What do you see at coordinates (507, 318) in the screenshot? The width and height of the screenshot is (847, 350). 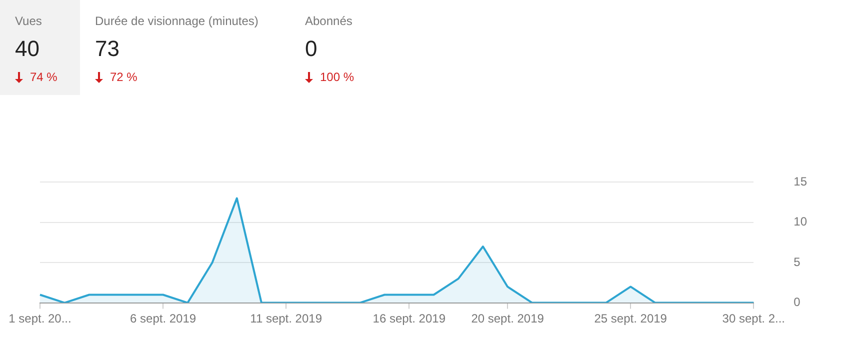 I see `x-tick-label: 20 sept. 2019` at bounding box center [507, 318].